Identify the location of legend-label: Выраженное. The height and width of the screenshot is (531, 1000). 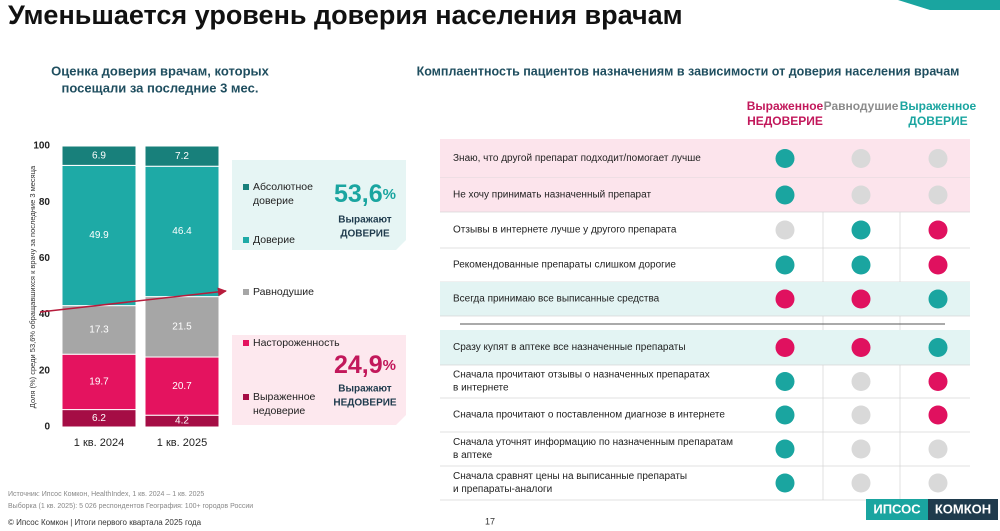
(284, 397).